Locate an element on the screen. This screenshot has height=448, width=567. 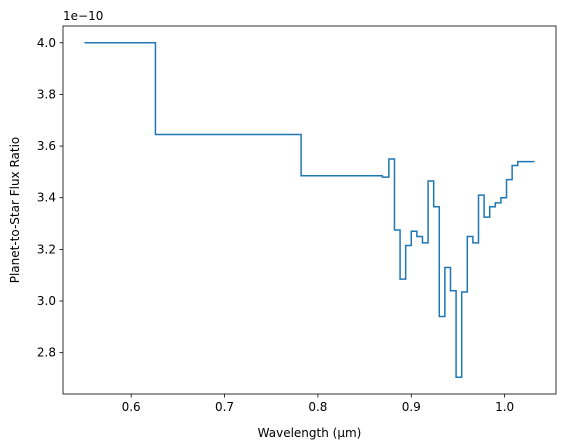
y-offset-text: 1e−10 is located at coordinates (83, 16).